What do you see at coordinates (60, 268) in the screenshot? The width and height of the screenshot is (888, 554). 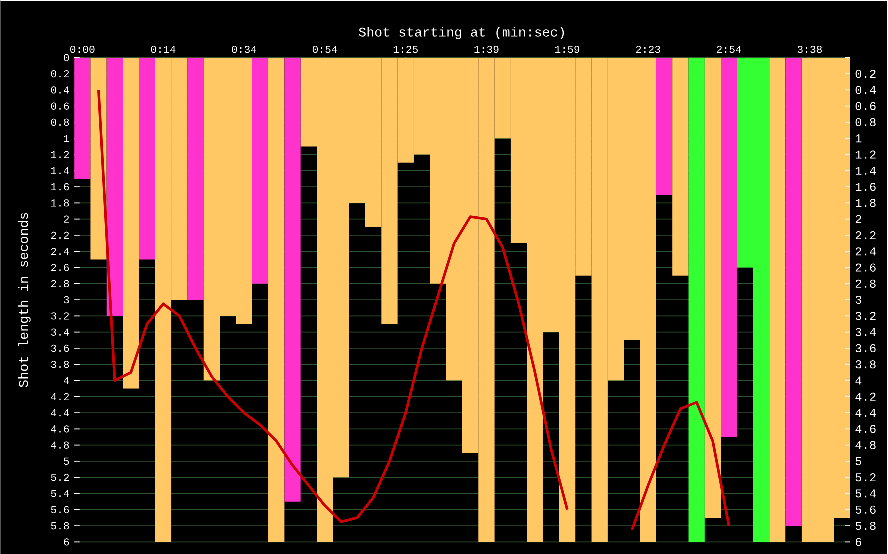 I see `y-tick-label: 2.6` at bounding box center [60, 268].